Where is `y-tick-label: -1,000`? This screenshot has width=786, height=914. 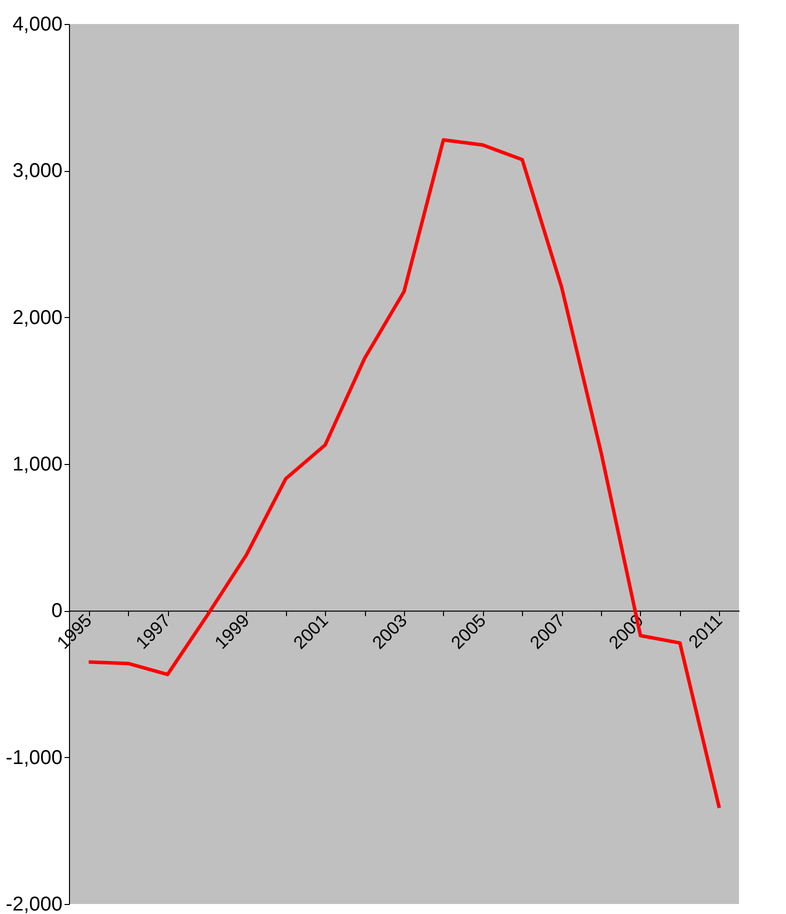 y-tick-label: -1,000 is located at coordinates (34, 757).